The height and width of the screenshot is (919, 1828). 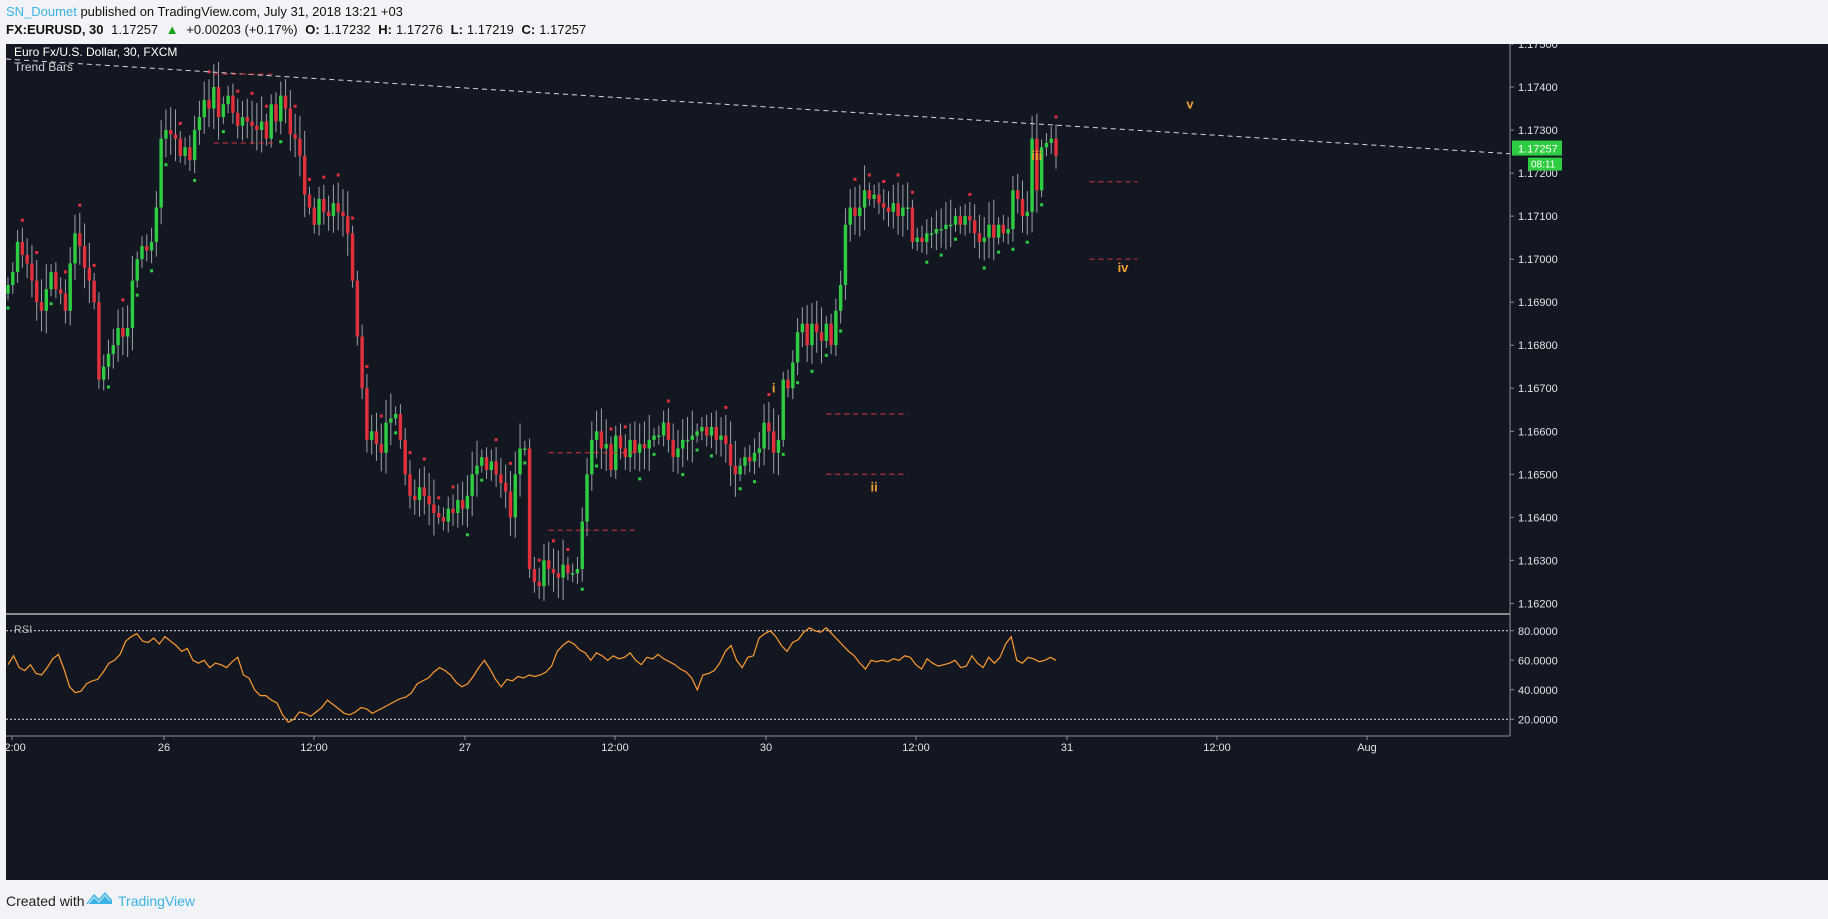 I want to click on rsi-line, so click(x=532, y=674).